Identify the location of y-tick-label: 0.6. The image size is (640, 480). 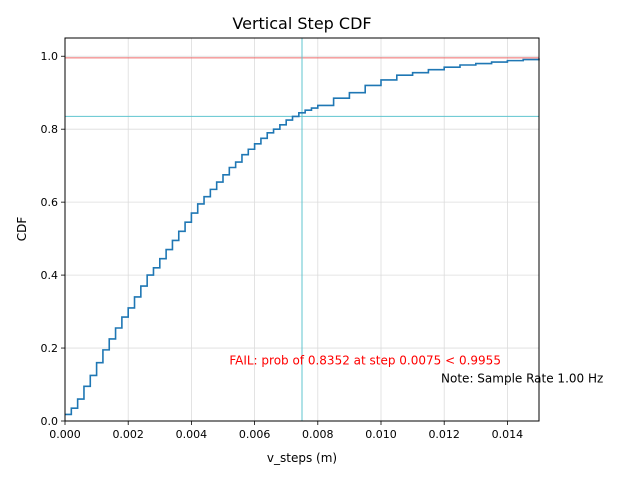
(50, 202).